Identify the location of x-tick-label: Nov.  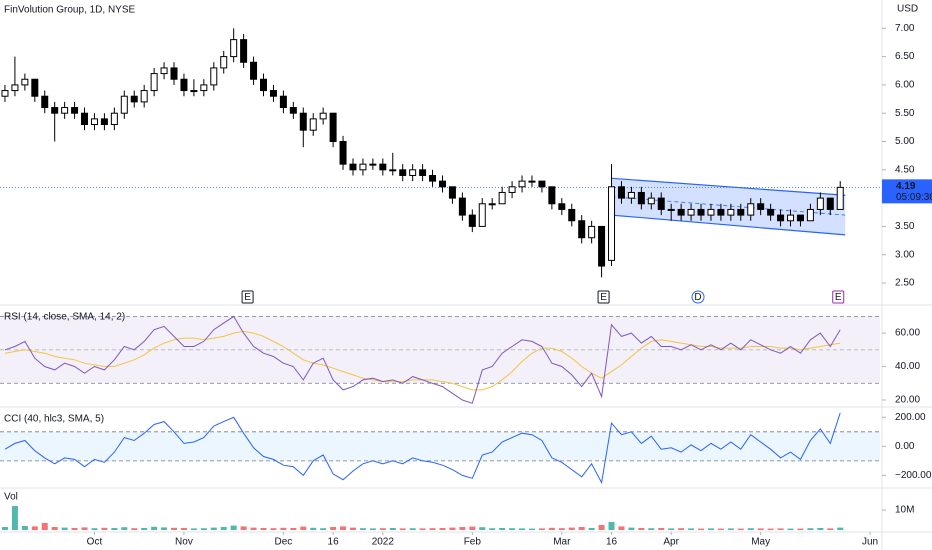
(184, 542).